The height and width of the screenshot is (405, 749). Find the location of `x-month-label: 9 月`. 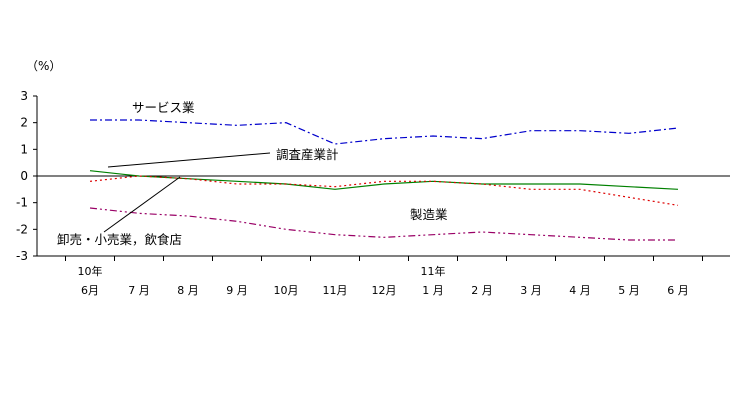

x-month-label: 9 月 is located at coordinates (237, 290).